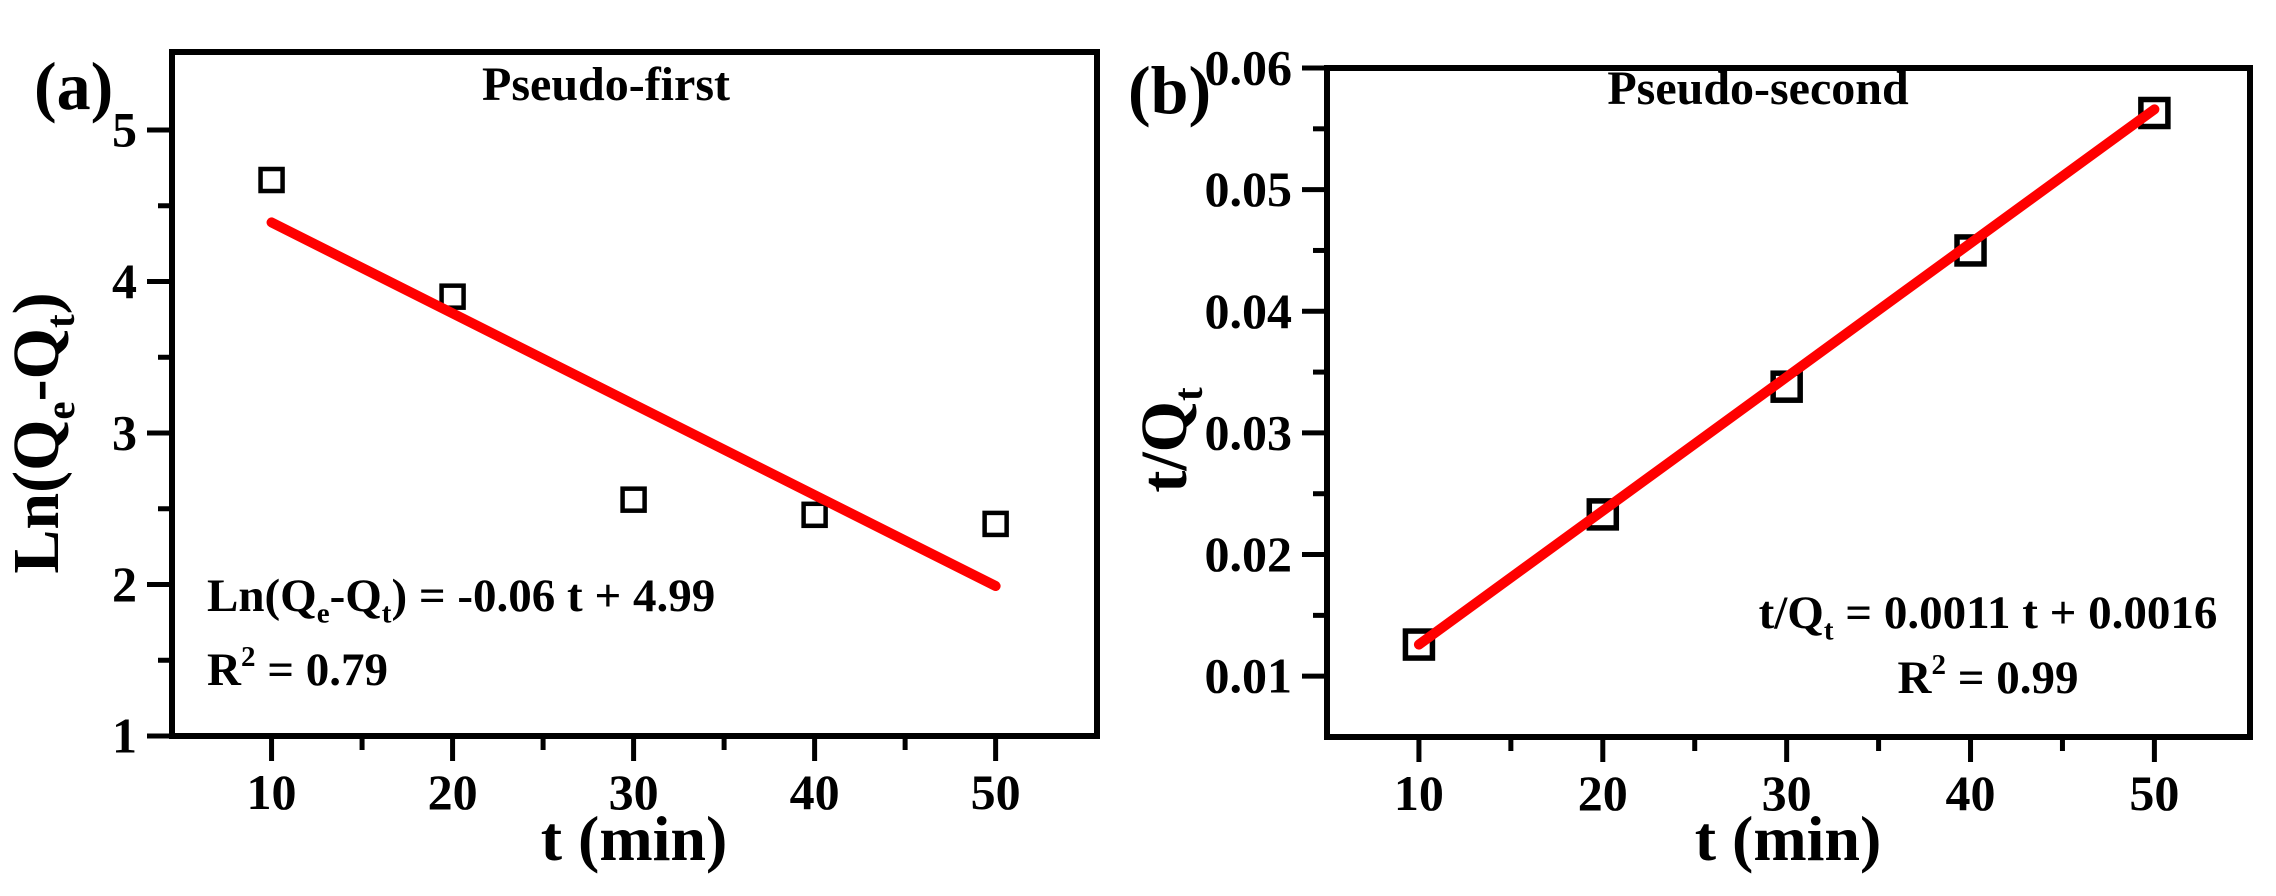 The image size is (2276, 896). What do you see at coordinates (633, 404) in the screenshot?
I see `fit-line` at bounding box center [633, 404].